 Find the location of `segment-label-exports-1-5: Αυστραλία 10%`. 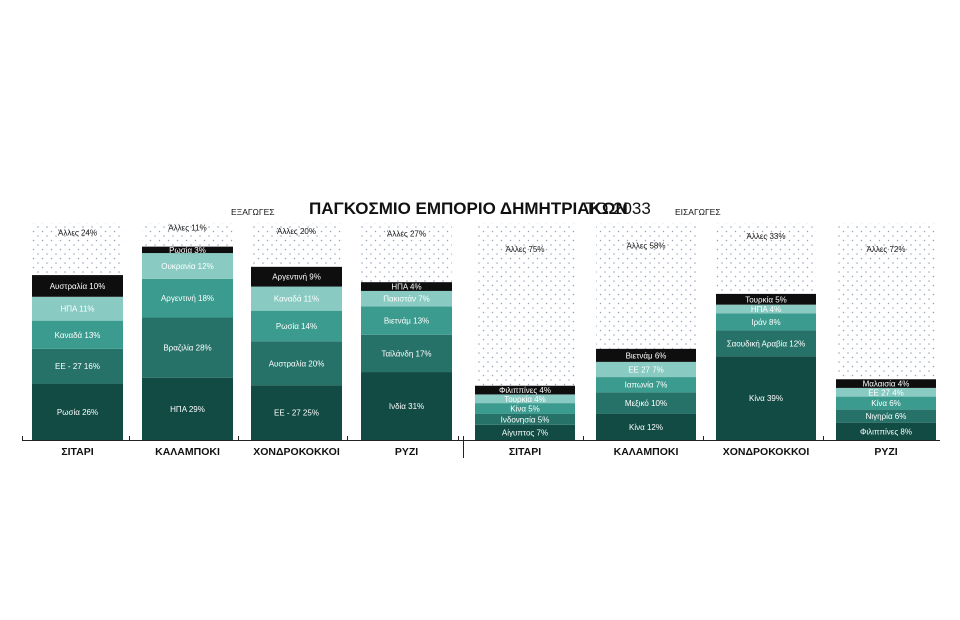

segment-label-exports-1-5: Αυστραλία 10% is located at coordinates (78, 286).